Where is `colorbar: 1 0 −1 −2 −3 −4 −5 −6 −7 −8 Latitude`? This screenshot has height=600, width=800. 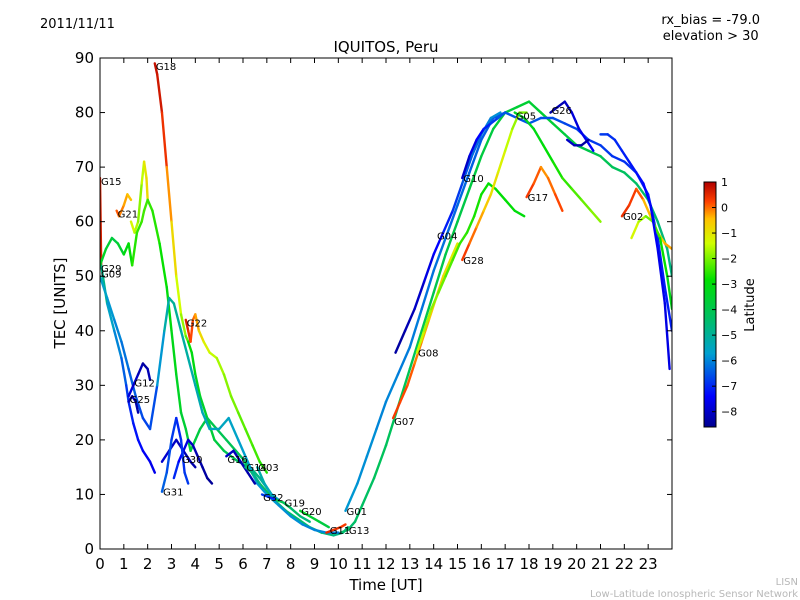
colorbar: 1 0 −1 −2 −3 −4 −5 −6 −7 −8 Latitude is located at coordinates (730, 302).